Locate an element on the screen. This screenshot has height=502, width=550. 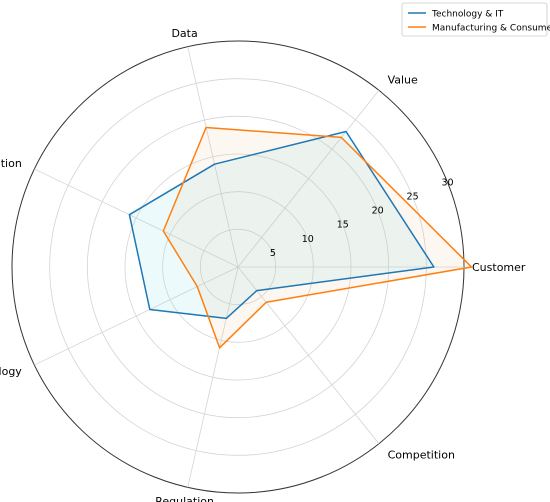
spoke-data is located at coordinates (213, 157).